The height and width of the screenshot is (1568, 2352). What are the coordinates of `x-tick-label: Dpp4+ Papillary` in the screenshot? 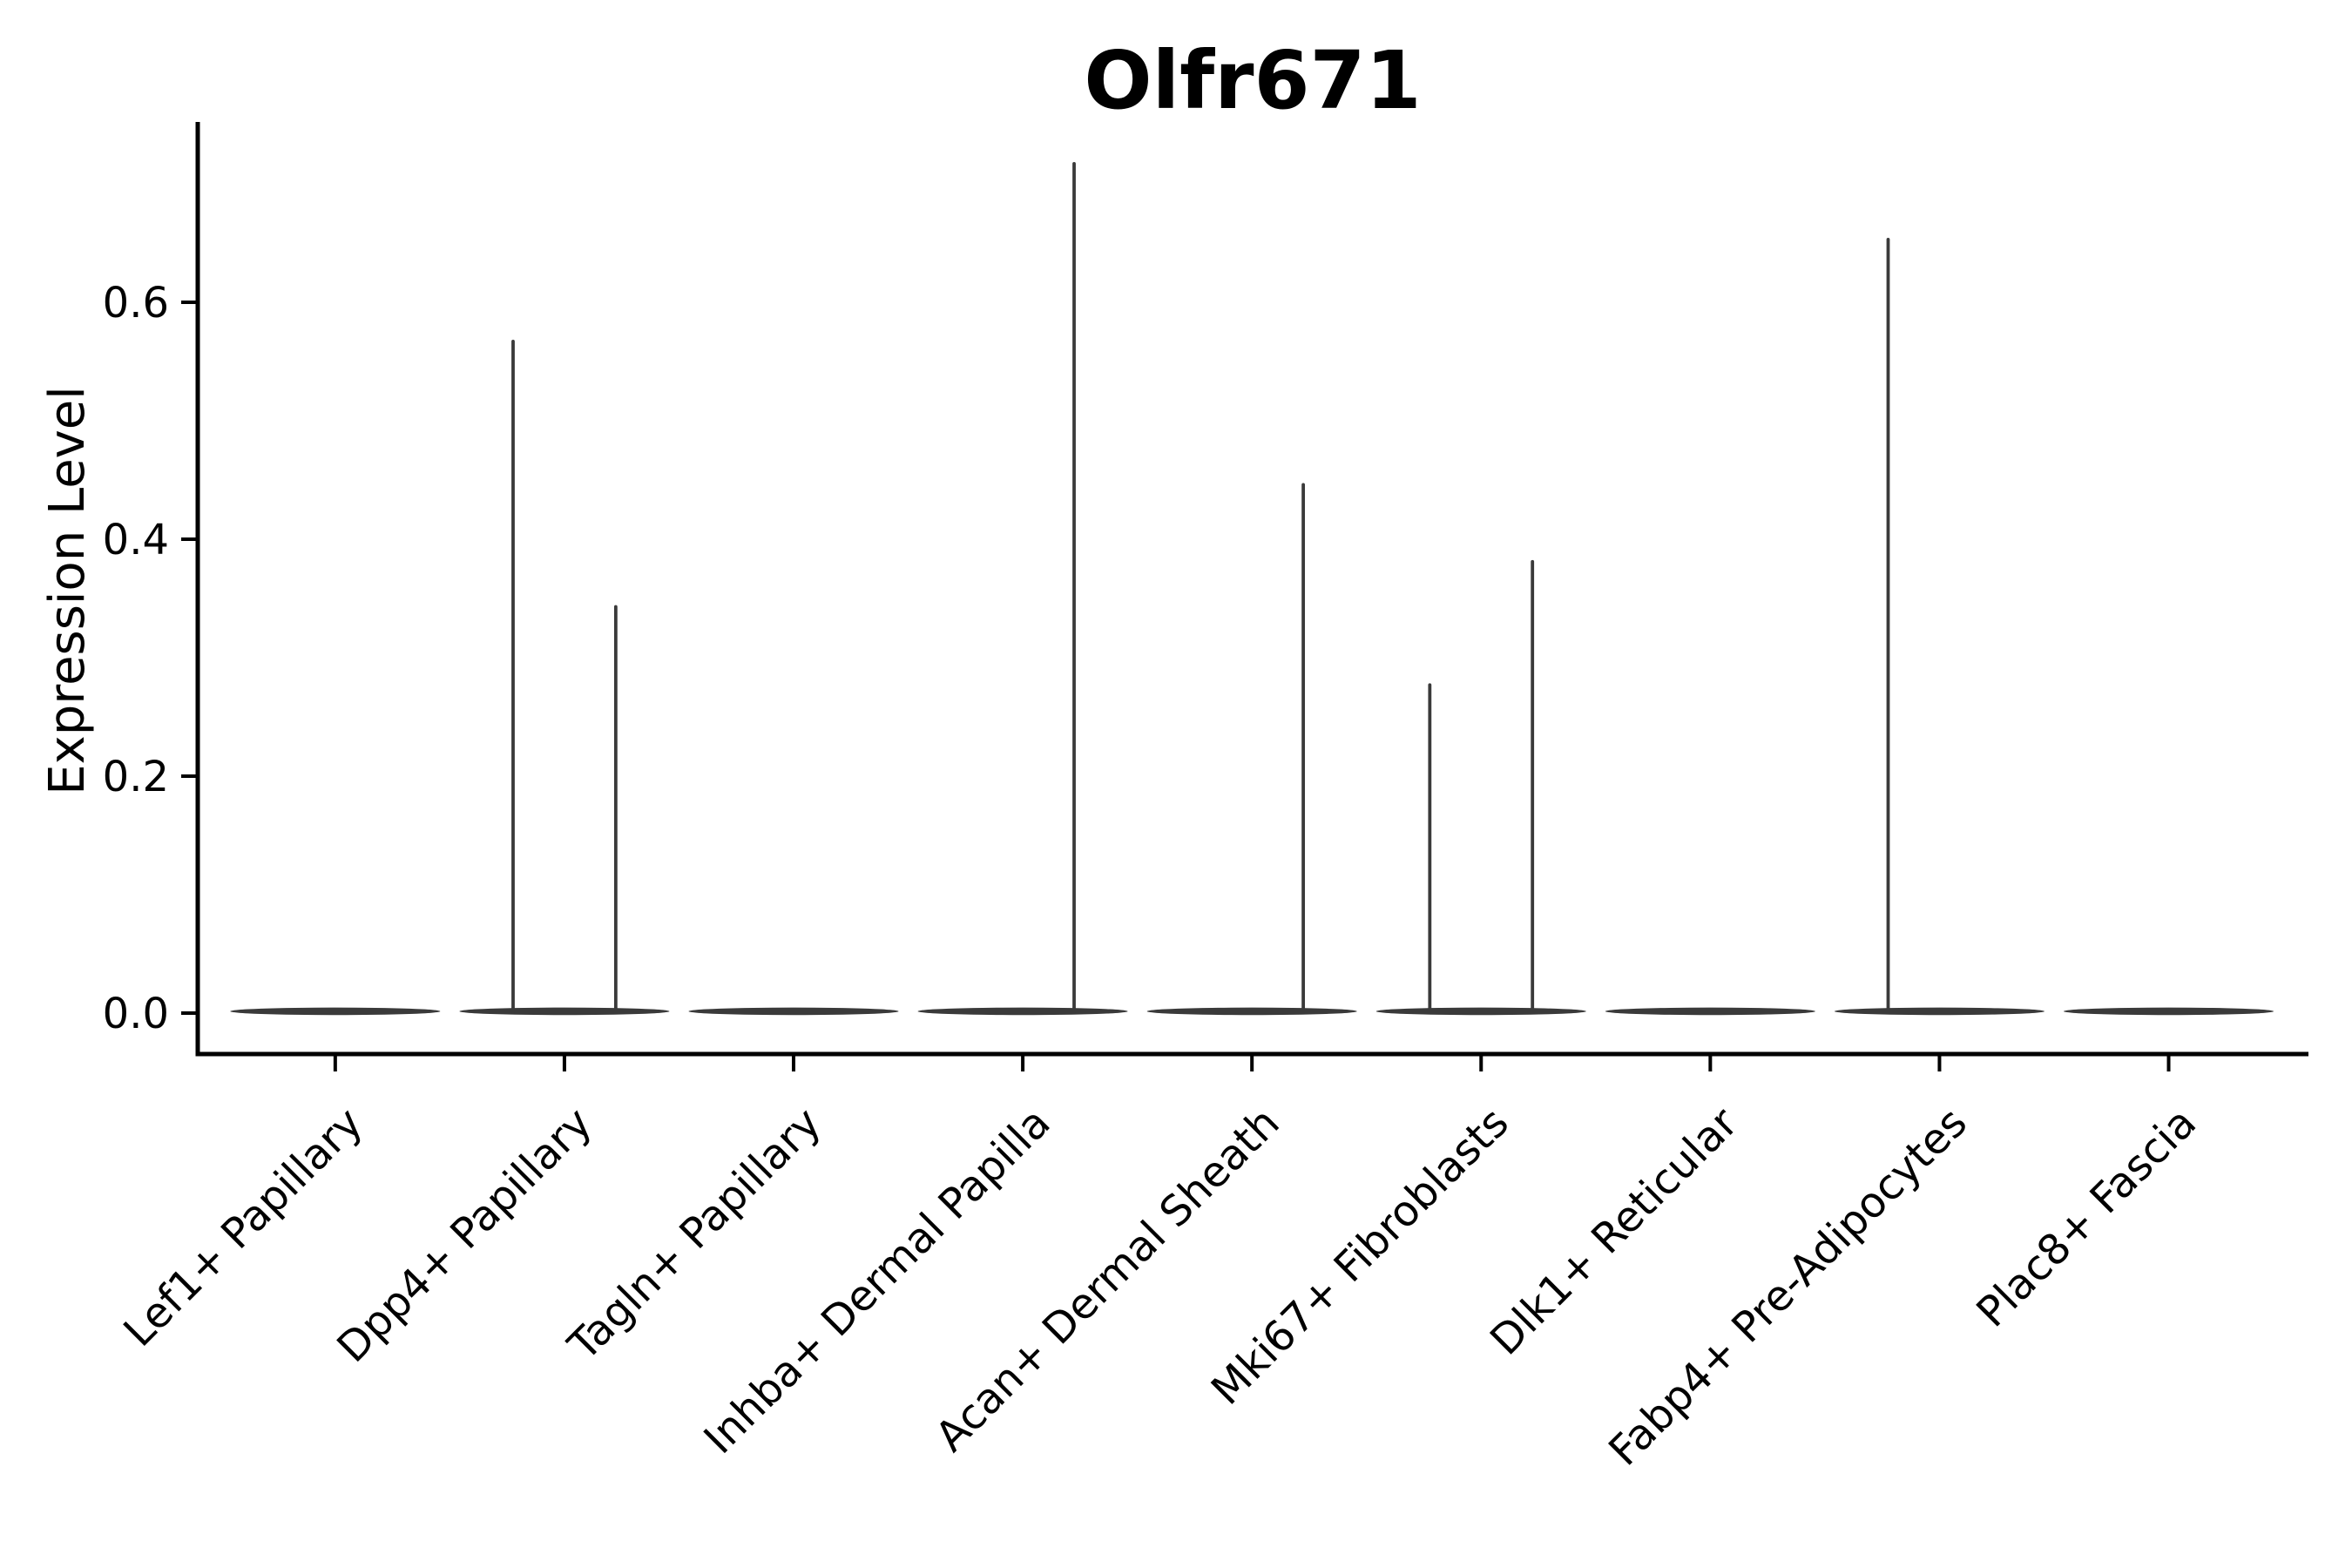 It's located at (465, 1235).